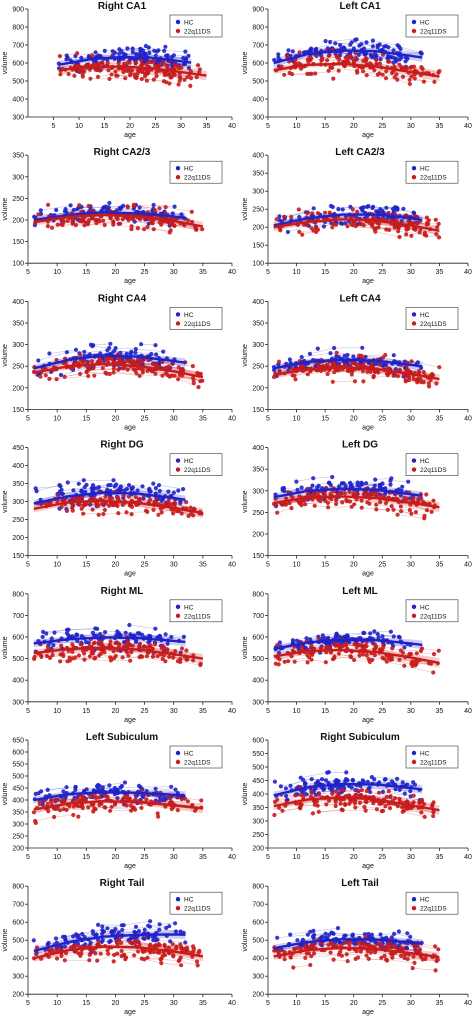 This screenshot has height=1029, width=474. Describe the element at coordinates (18, 302) in the screenshot. I see `y-tick-label: 400` at that location.